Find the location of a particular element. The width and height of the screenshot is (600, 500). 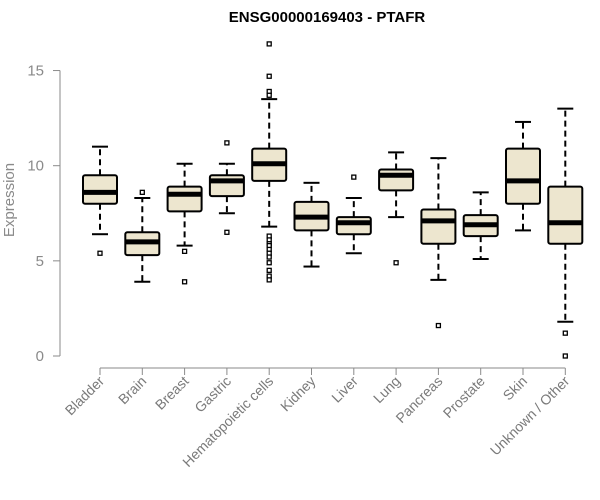

y-tick-label: 5 is located at coordinates (40, 261).